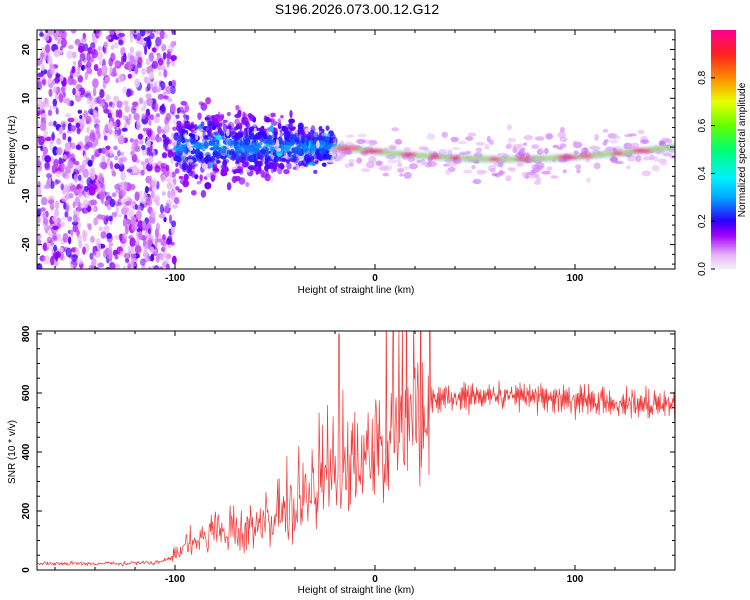 The width and height of the screenshot is (750, 600). What do you see at coordinates (706, 173) in the screenshot?
I see `colorbar-ticks: 0.0 0.2 0.4 0.6 0.8` at bounding box center [706, 173].